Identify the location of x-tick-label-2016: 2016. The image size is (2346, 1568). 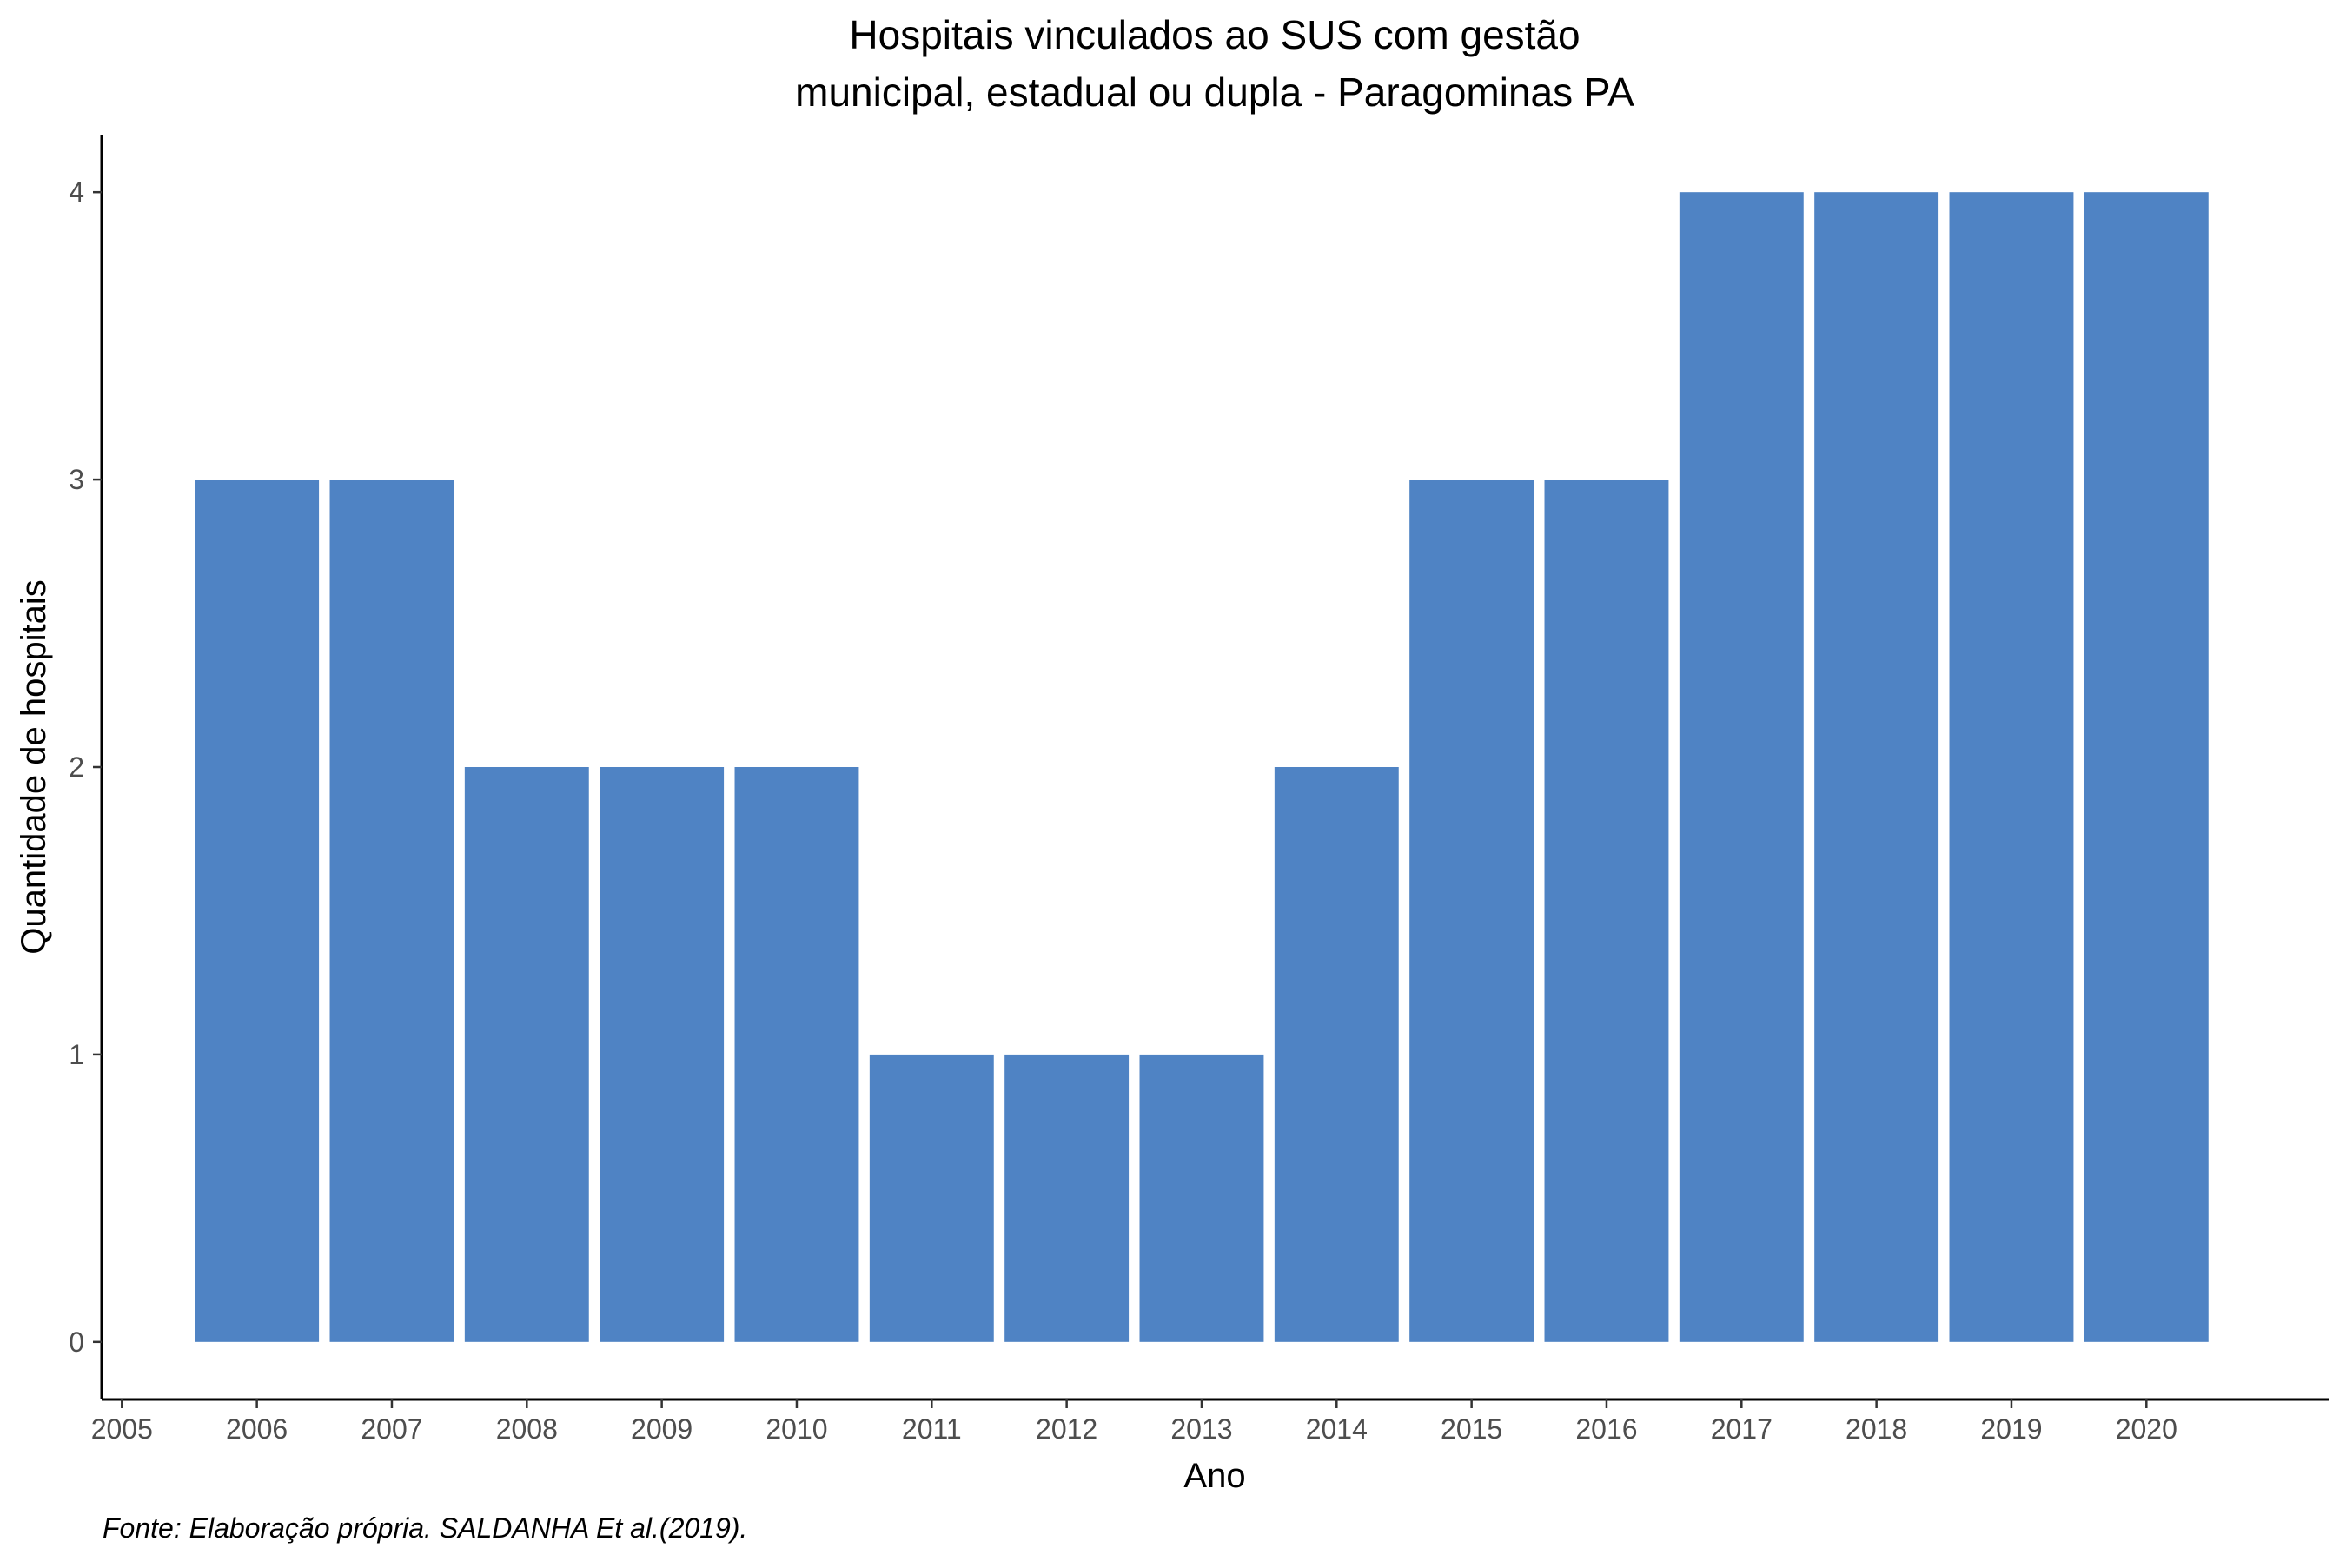
(1606, 1429).